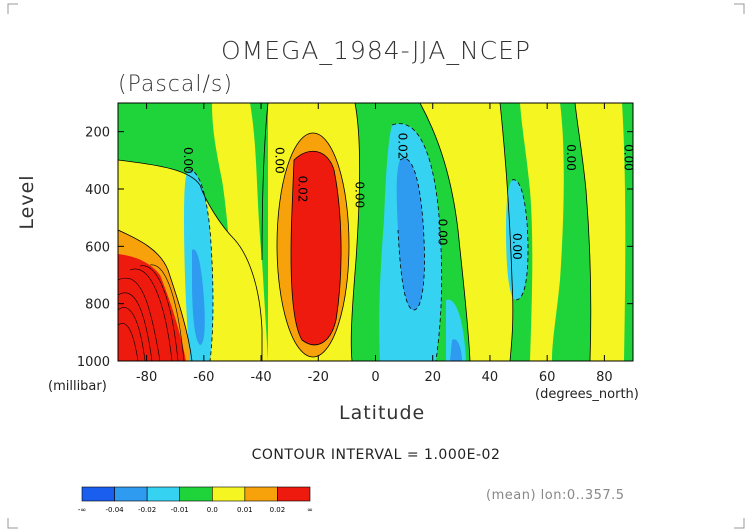 Image resolution: width=752 pixels, height=532 pixels. I want to click on y-tick-label: 800, so click(97, 305).